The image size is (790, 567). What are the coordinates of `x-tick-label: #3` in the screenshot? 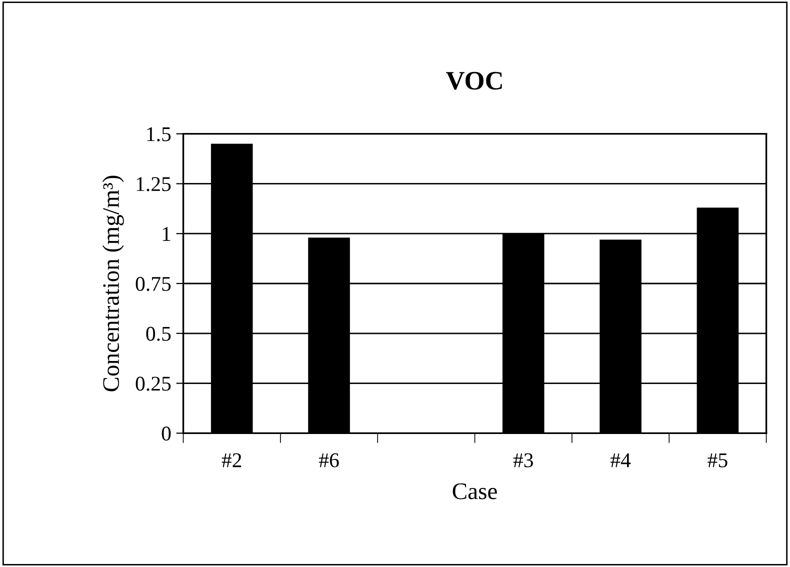 It's located at (523, 460).